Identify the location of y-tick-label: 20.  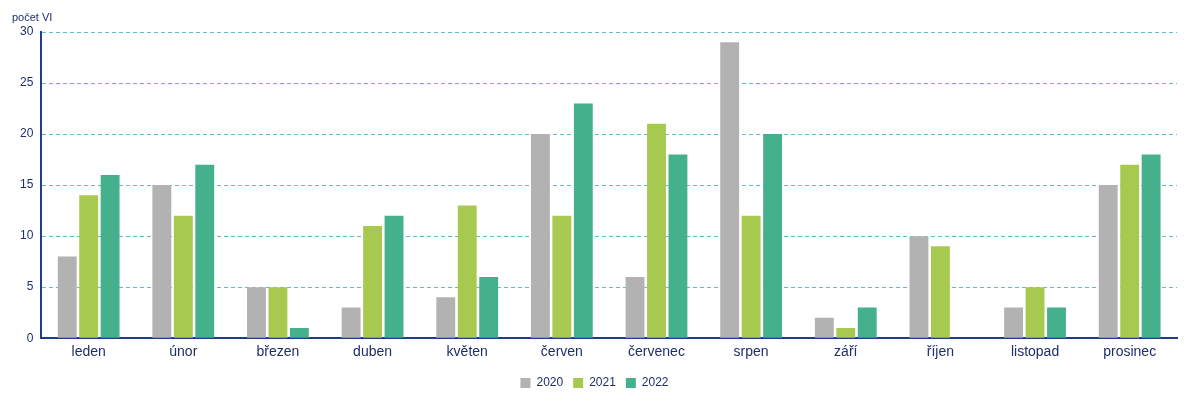
(26, 133).